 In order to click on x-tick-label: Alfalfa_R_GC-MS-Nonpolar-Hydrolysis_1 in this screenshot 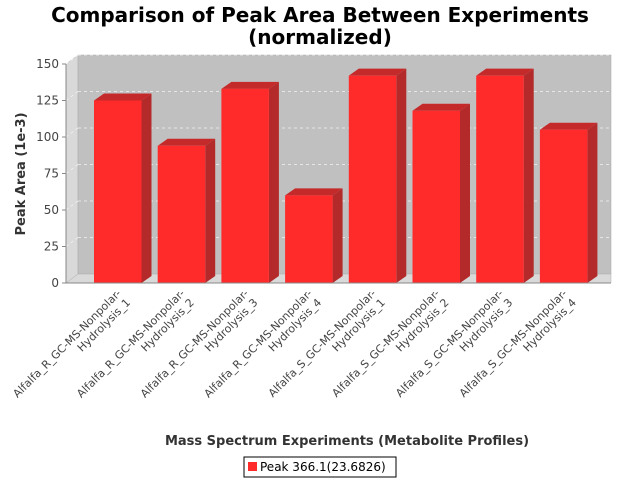, I will do `click(71, 348)`.